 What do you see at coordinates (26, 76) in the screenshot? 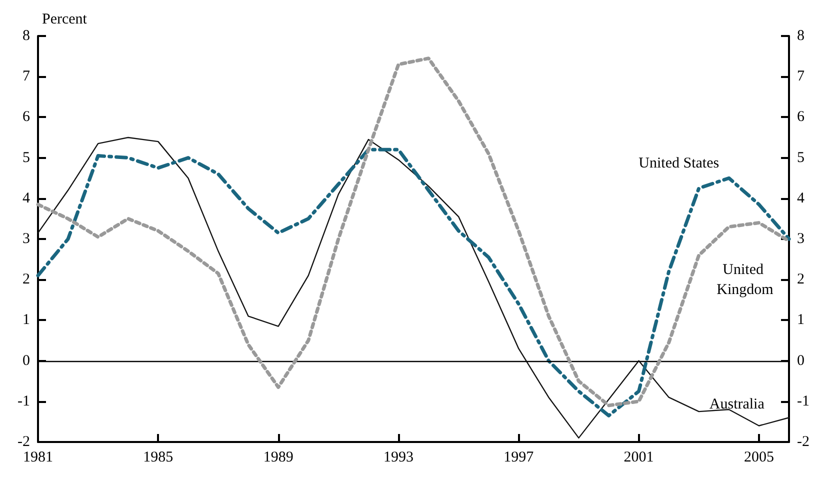
I see `y-tick-label: 7` at bounding box center [26, 76].